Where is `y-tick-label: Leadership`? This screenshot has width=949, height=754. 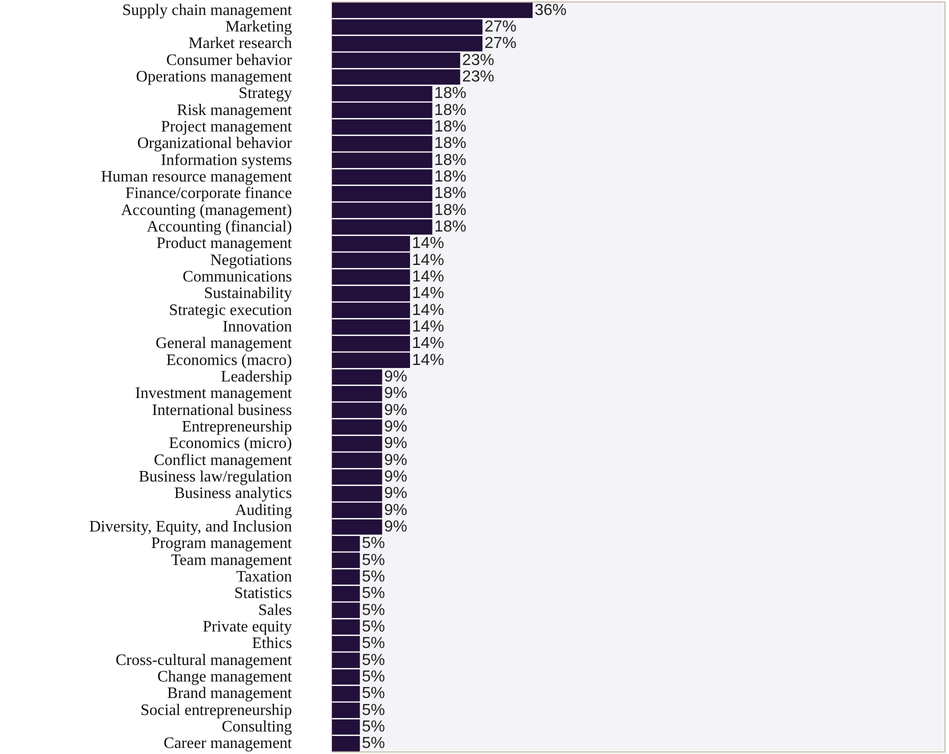 y-tick-label: Leadership is located at coordinates (256, 377).